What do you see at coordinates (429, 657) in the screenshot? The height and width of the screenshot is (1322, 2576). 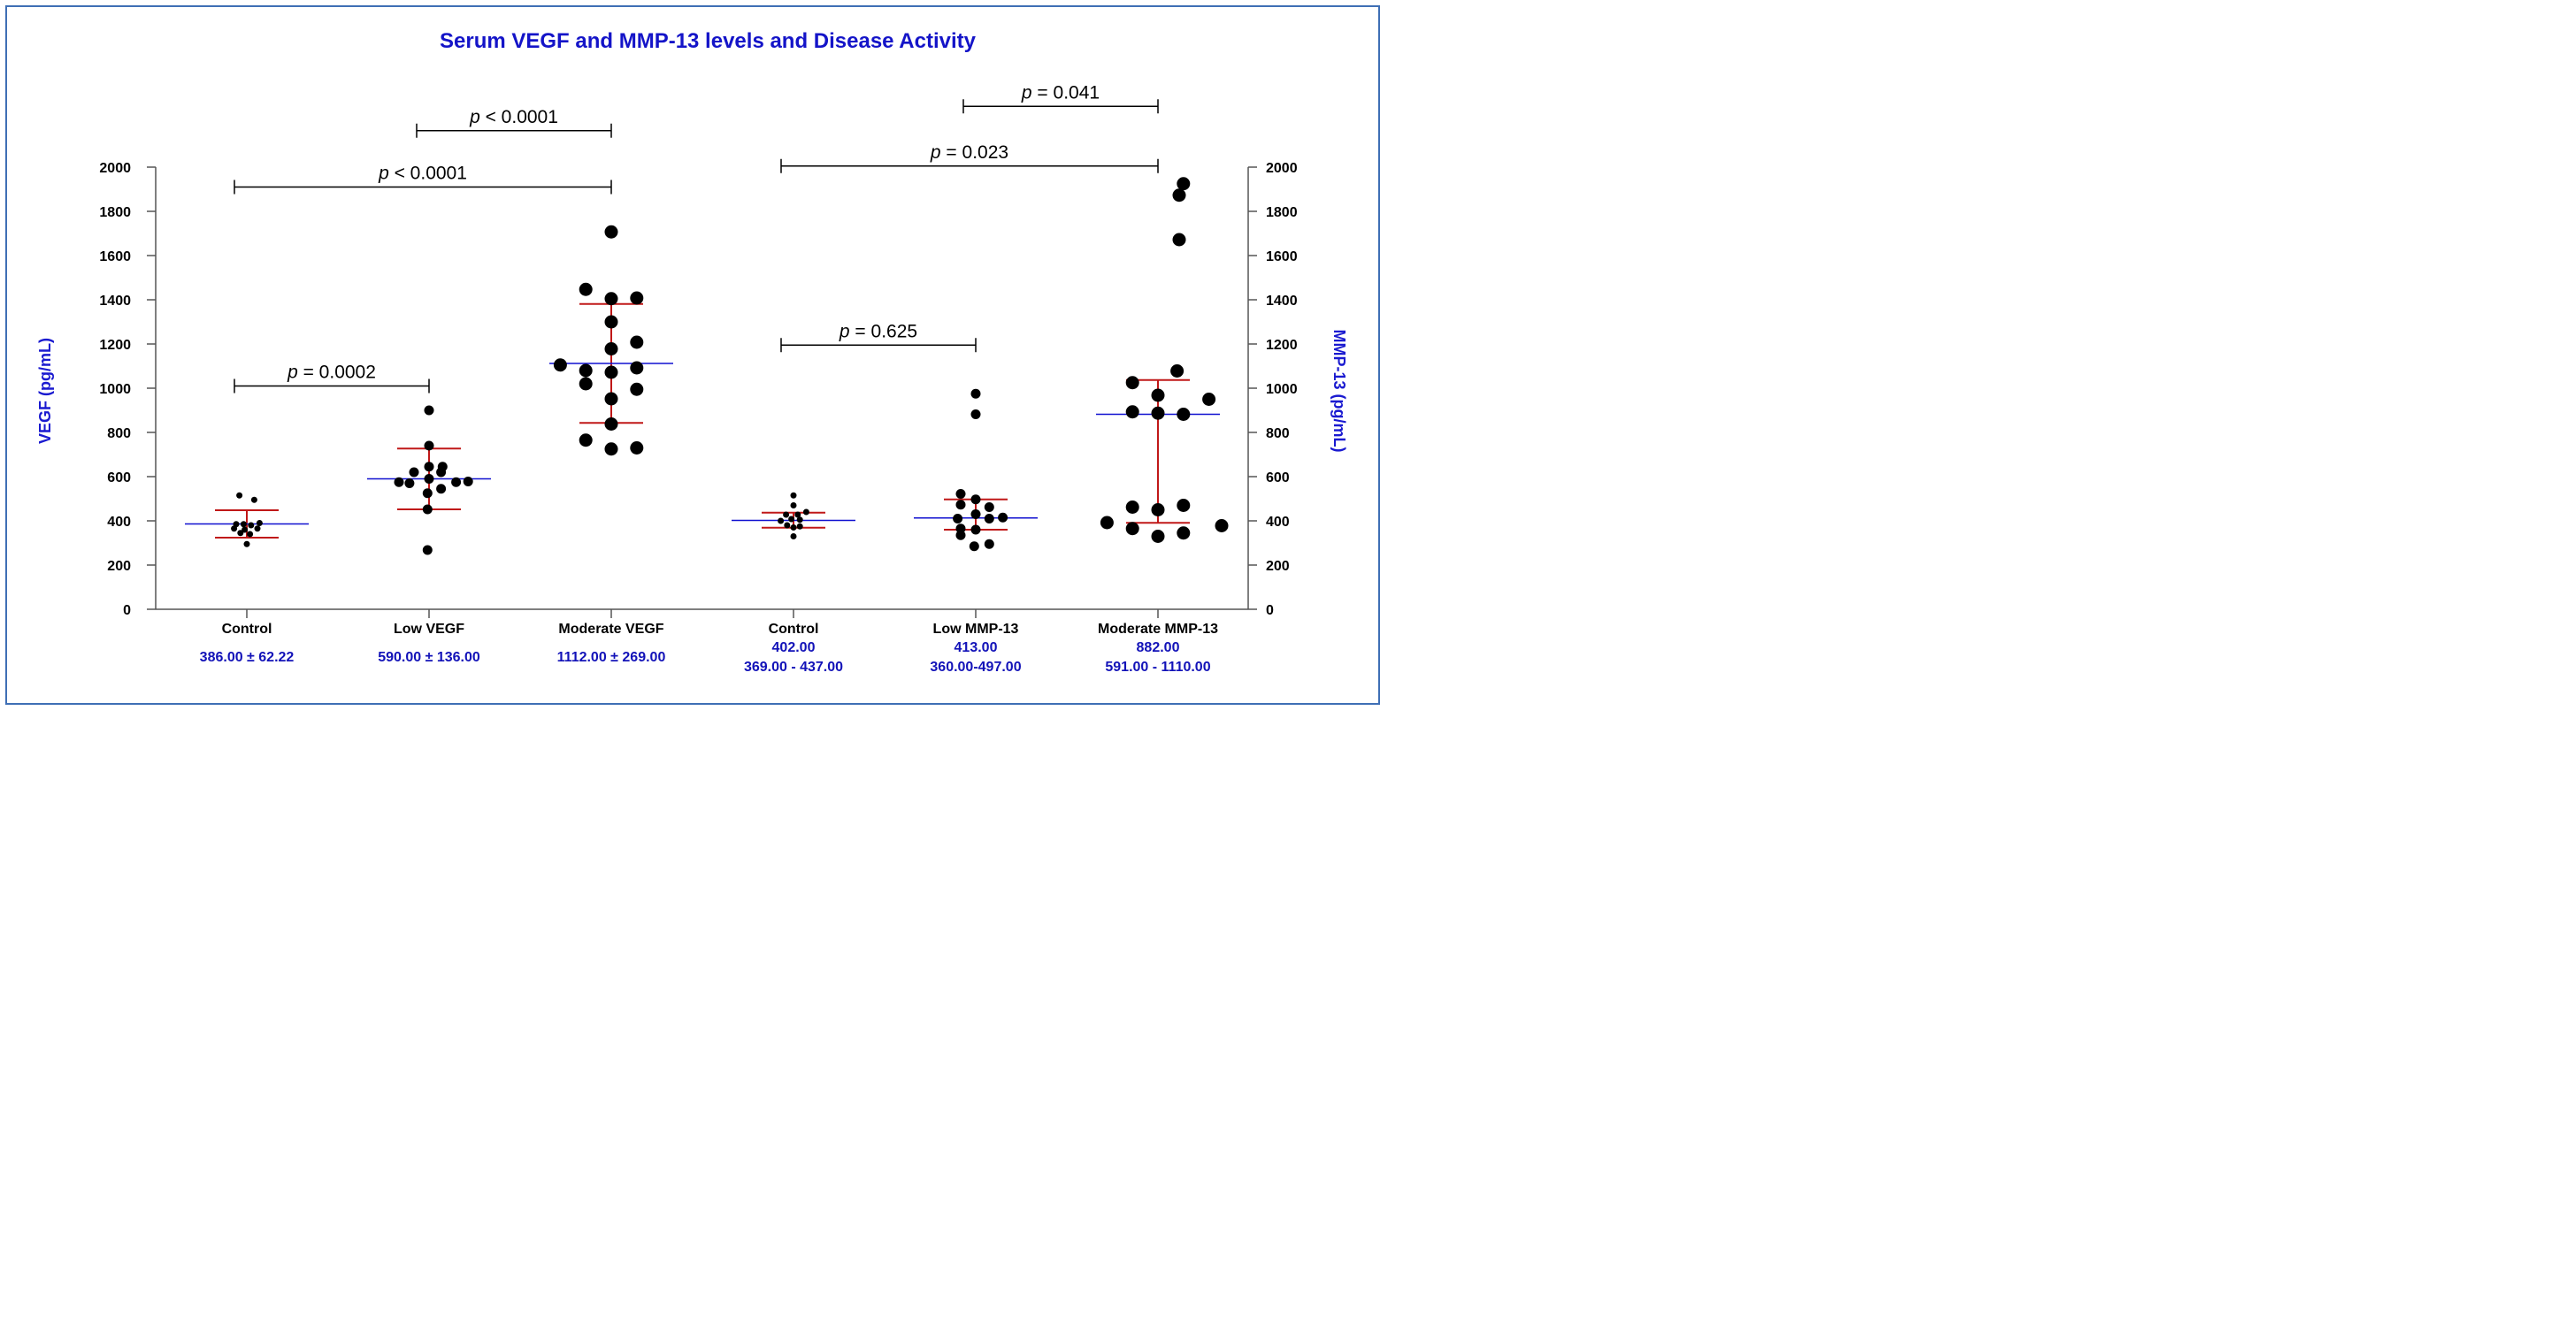 I see `stat-label: 590.00 ± 136.00` at bounding box center [429, 657].